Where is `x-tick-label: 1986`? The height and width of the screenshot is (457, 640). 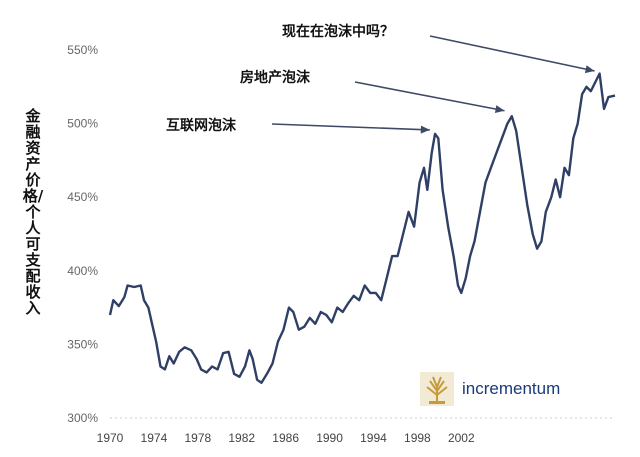
x-tick-label: 1986 is located at coordinates (285, 438).